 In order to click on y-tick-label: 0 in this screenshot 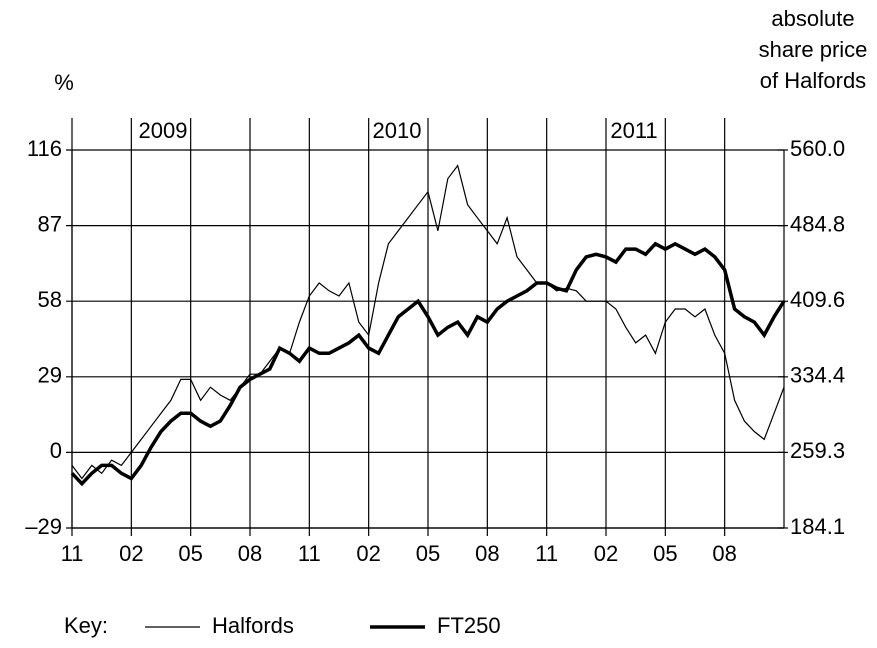, I will do `click(56, 450)`.